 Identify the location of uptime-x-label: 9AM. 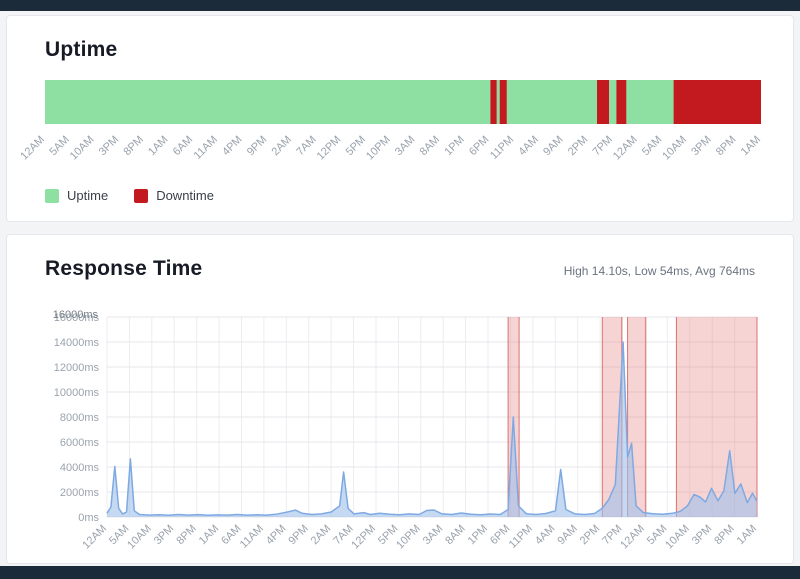
(553, 146).